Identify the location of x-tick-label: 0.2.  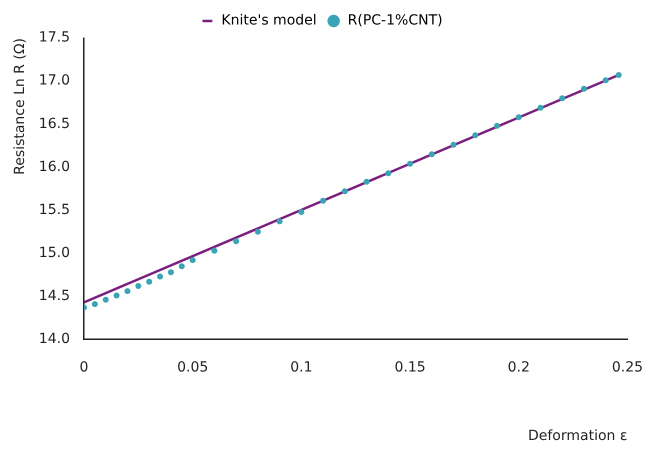
(519, 367).